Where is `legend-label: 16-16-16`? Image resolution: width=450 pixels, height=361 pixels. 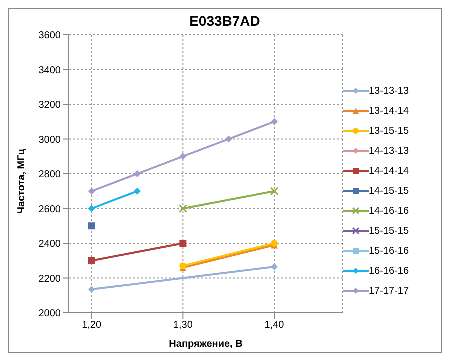 legend-label: 16-16-16 is located at coordinates (389, 271).